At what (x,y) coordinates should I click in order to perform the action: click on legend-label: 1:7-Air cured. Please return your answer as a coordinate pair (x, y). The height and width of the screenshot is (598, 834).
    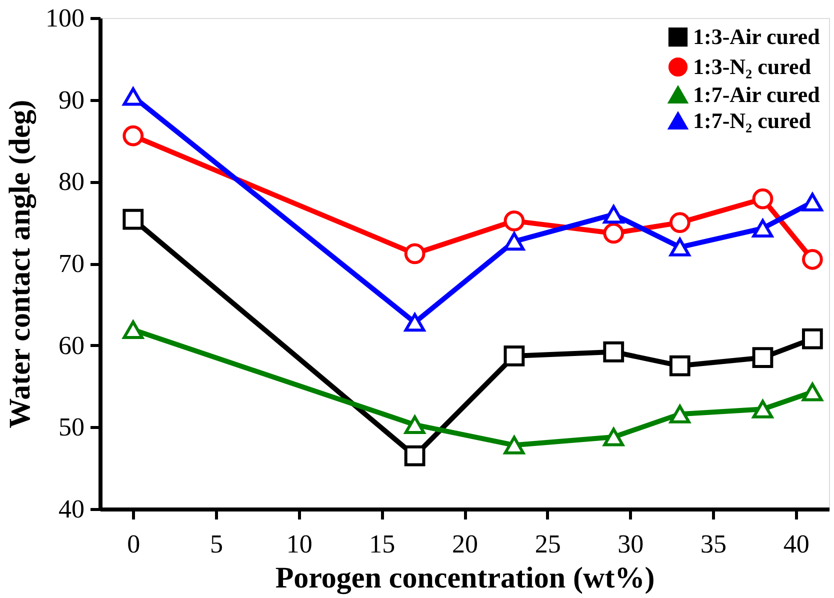
    Looking at the image, I should click on (756, 94).